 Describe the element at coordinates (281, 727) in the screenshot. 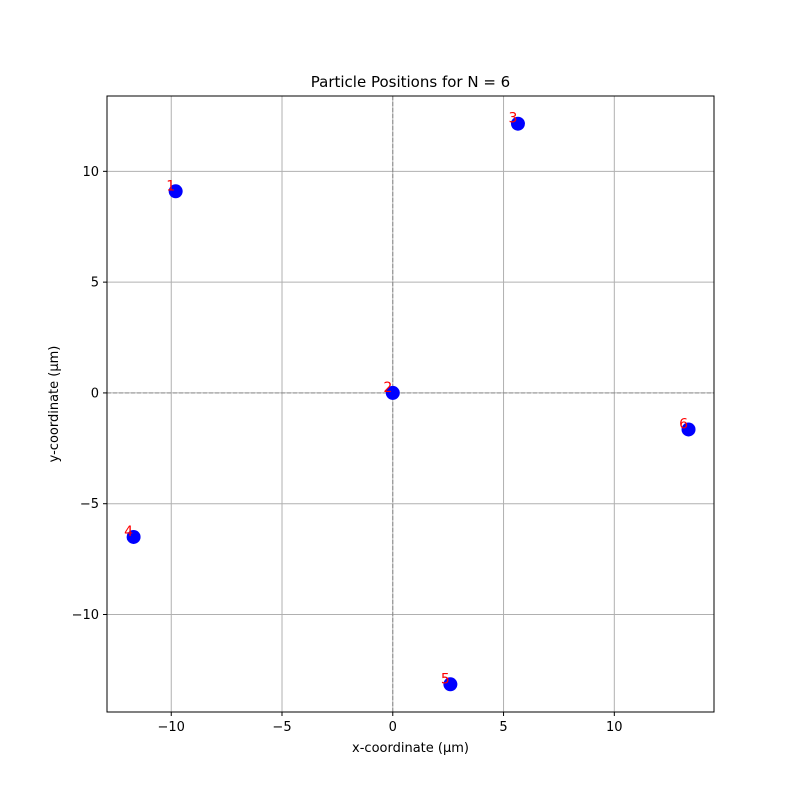

I see `x-tick-label: −5` at that location.